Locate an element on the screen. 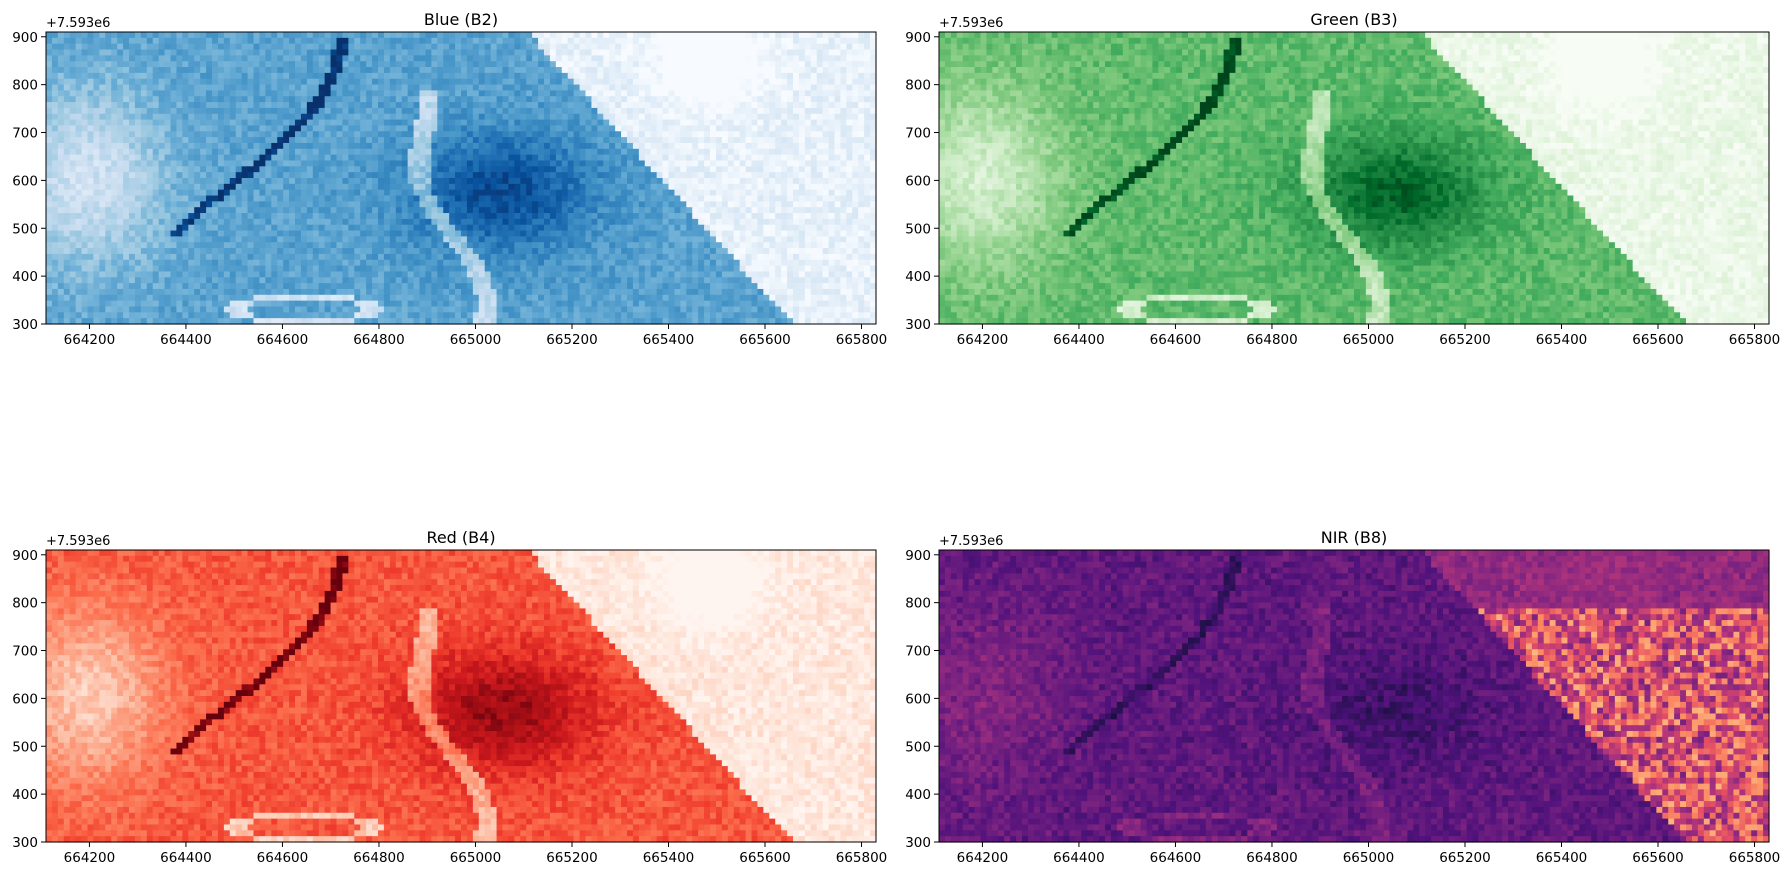 Image resolution: width=1785 pixels, height=875 pixels. subplot-title: Red (B4) is located at coordinates (460, 537).